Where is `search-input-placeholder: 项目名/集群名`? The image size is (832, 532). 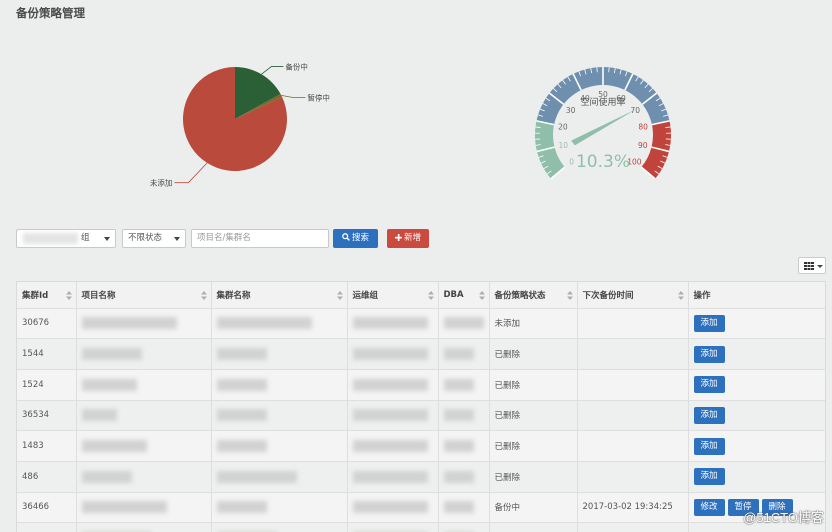
search-input-placeholder: 项目名/集群名 is located at coordinates (224, 238).